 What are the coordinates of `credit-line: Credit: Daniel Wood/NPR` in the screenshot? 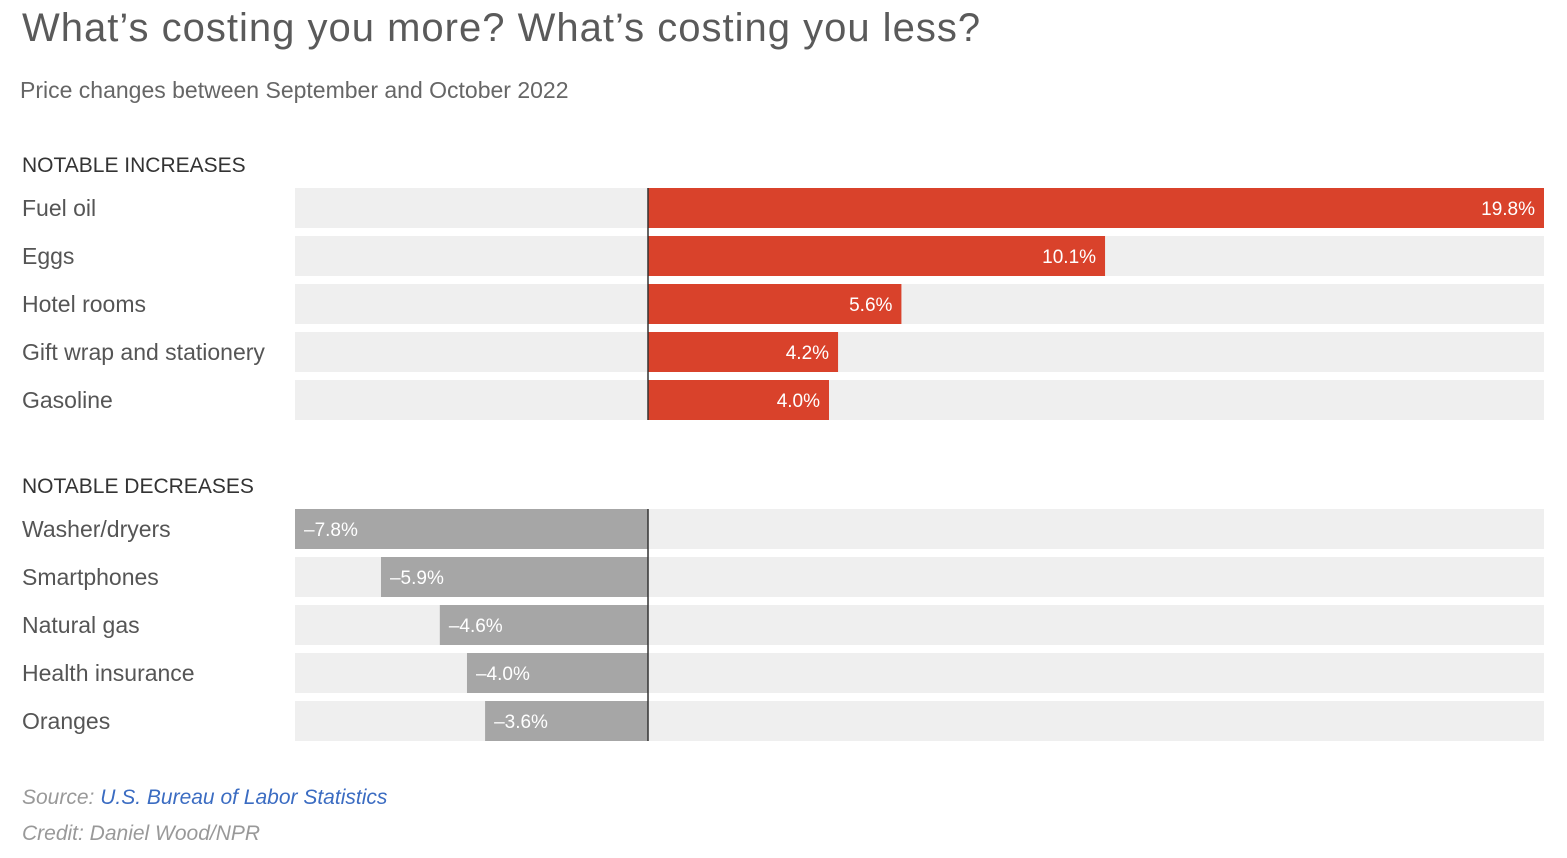 It's located at (141, 833).